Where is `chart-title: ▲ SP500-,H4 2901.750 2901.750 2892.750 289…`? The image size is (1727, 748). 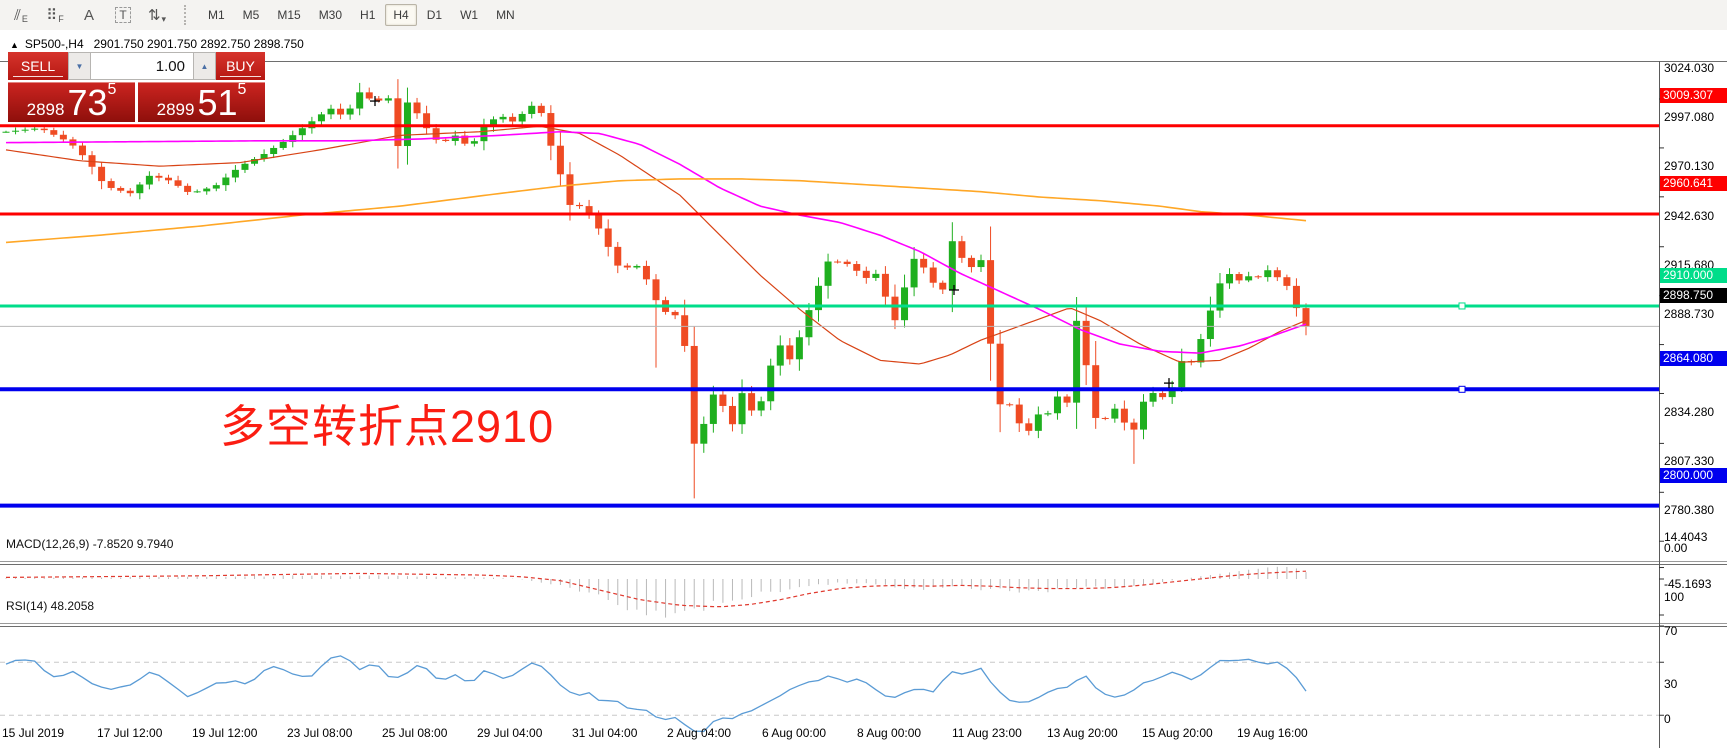 chart-title: ▲ SP500-,H4 2901.750 2901.750 2892.750 289… is located at coordinates (157, 44).